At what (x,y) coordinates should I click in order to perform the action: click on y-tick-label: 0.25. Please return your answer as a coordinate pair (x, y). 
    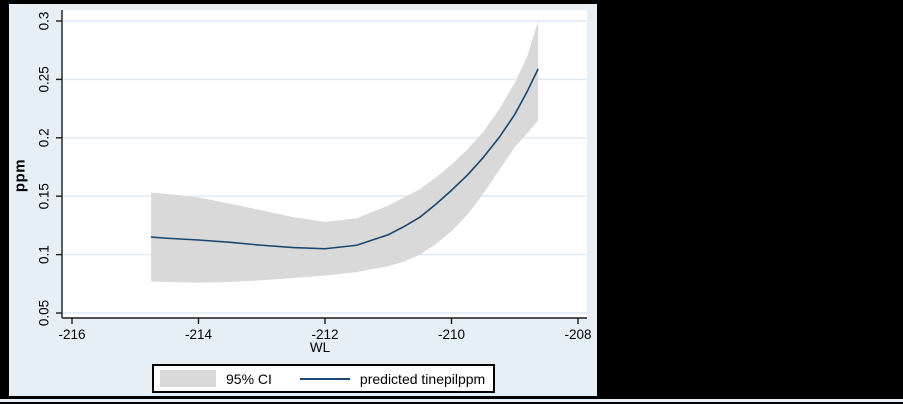
    Looking at the image, I should click on (44, 79).